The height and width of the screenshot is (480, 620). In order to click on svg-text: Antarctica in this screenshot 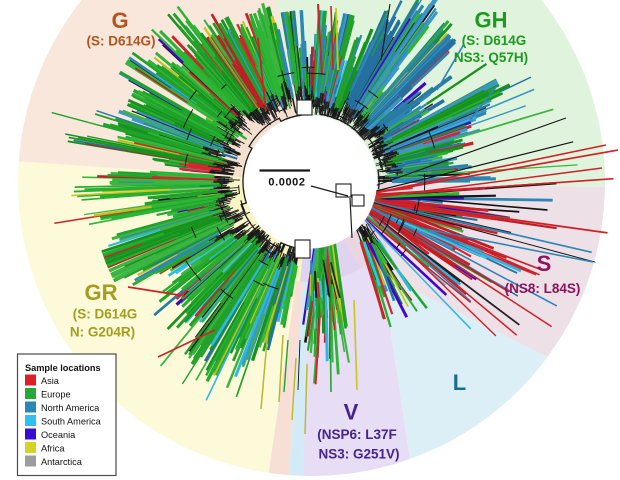, I will do `click(62, 462)`.